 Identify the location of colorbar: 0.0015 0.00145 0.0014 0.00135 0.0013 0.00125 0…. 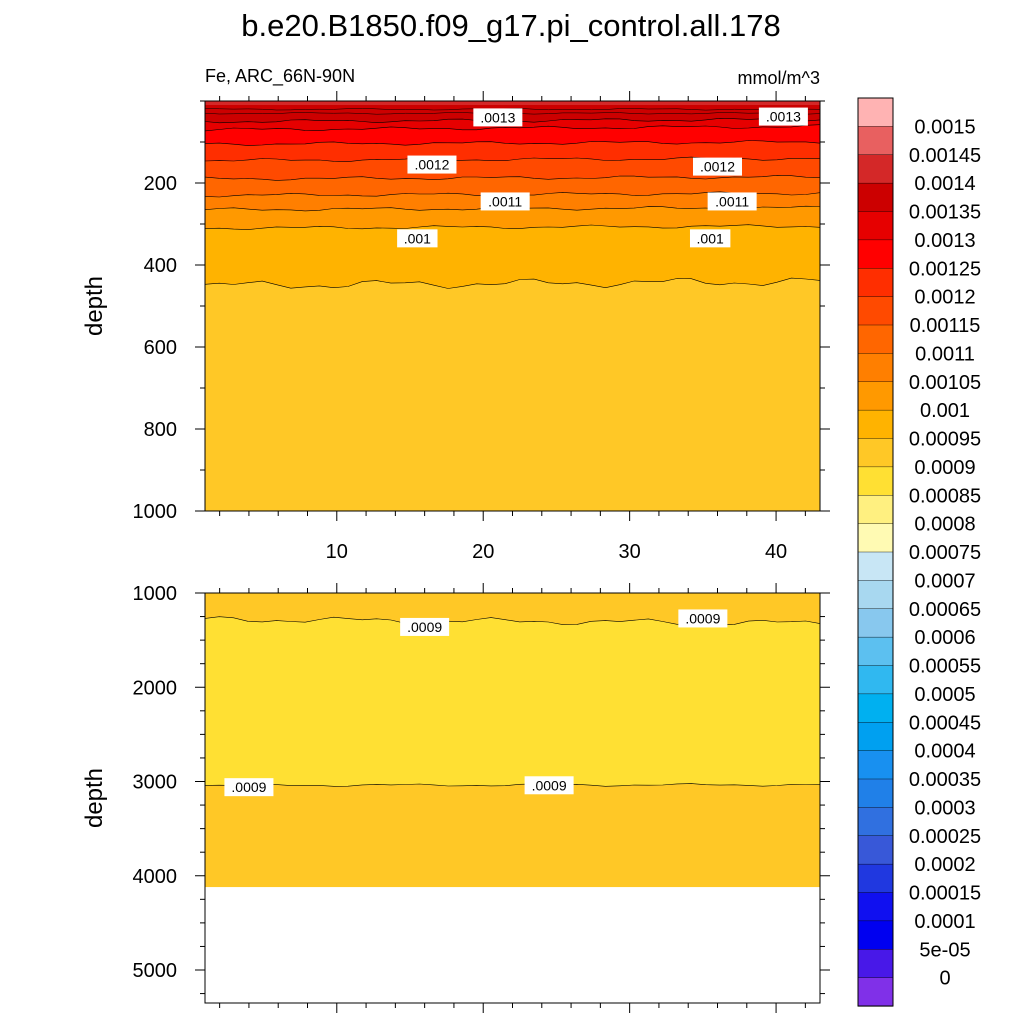
(919, 552).